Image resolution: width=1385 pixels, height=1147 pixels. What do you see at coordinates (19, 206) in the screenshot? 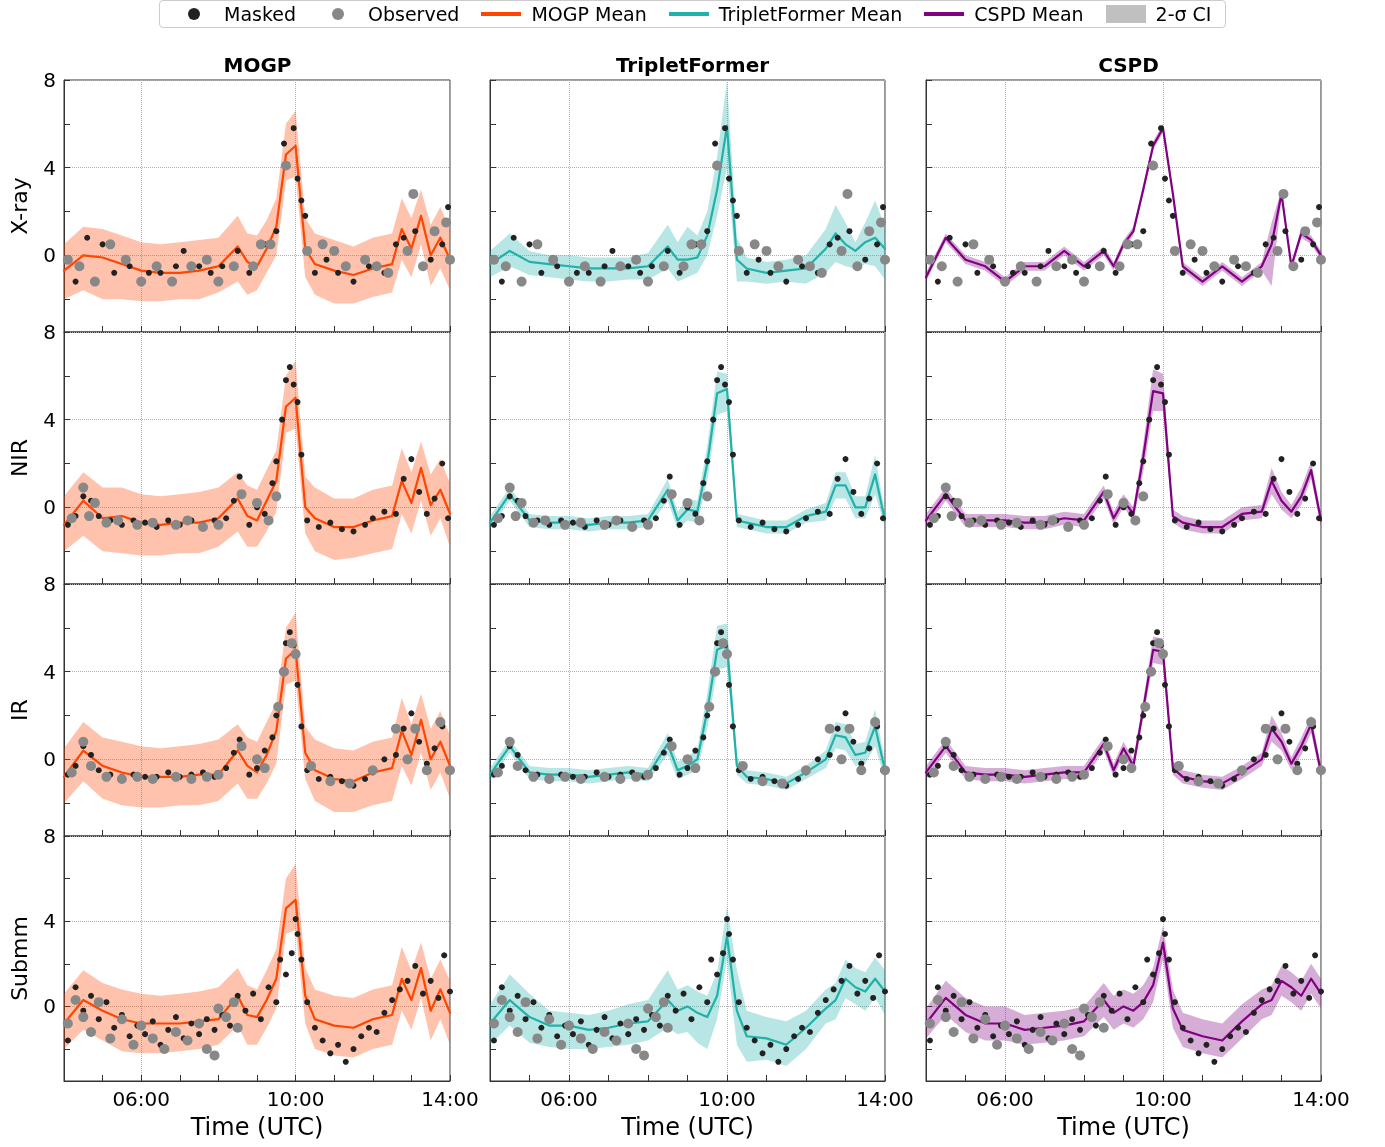
I see `y-axis-title: X-ray` at bounding box center [19, 206].